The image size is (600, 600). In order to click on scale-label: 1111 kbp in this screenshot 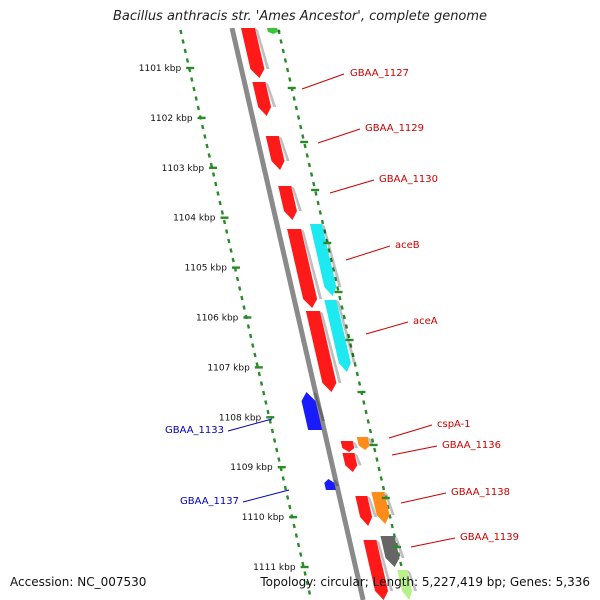, I will do `click(274, 568)`.